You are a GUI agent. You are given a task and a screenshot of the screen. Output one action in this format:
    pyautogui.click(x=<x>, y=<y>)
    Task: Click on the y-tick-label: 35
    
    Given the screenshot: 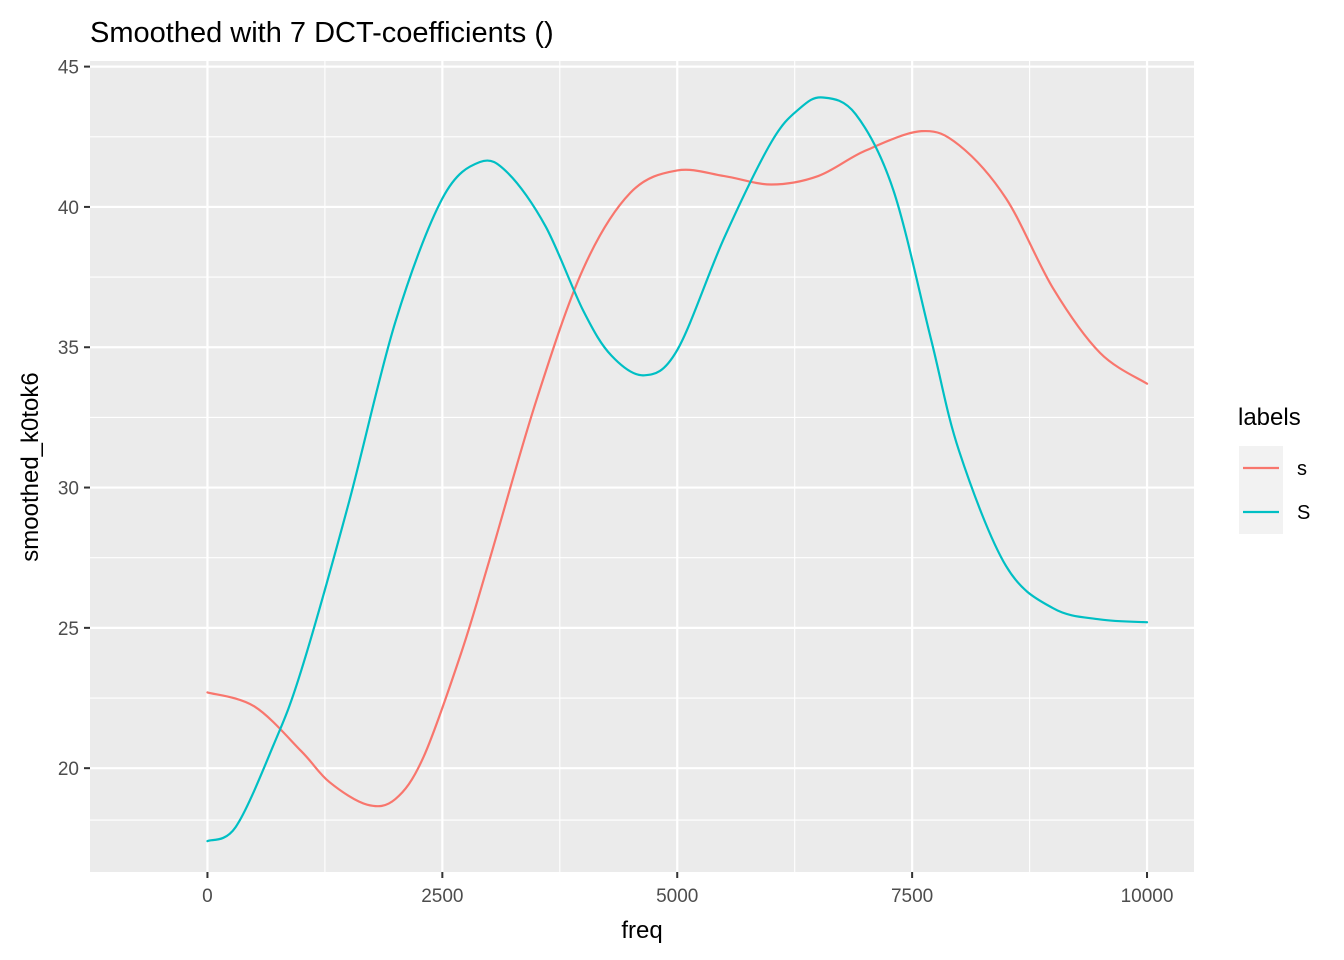 What is the action you would take?
    pyautogui.click(x=68, y=348)
    